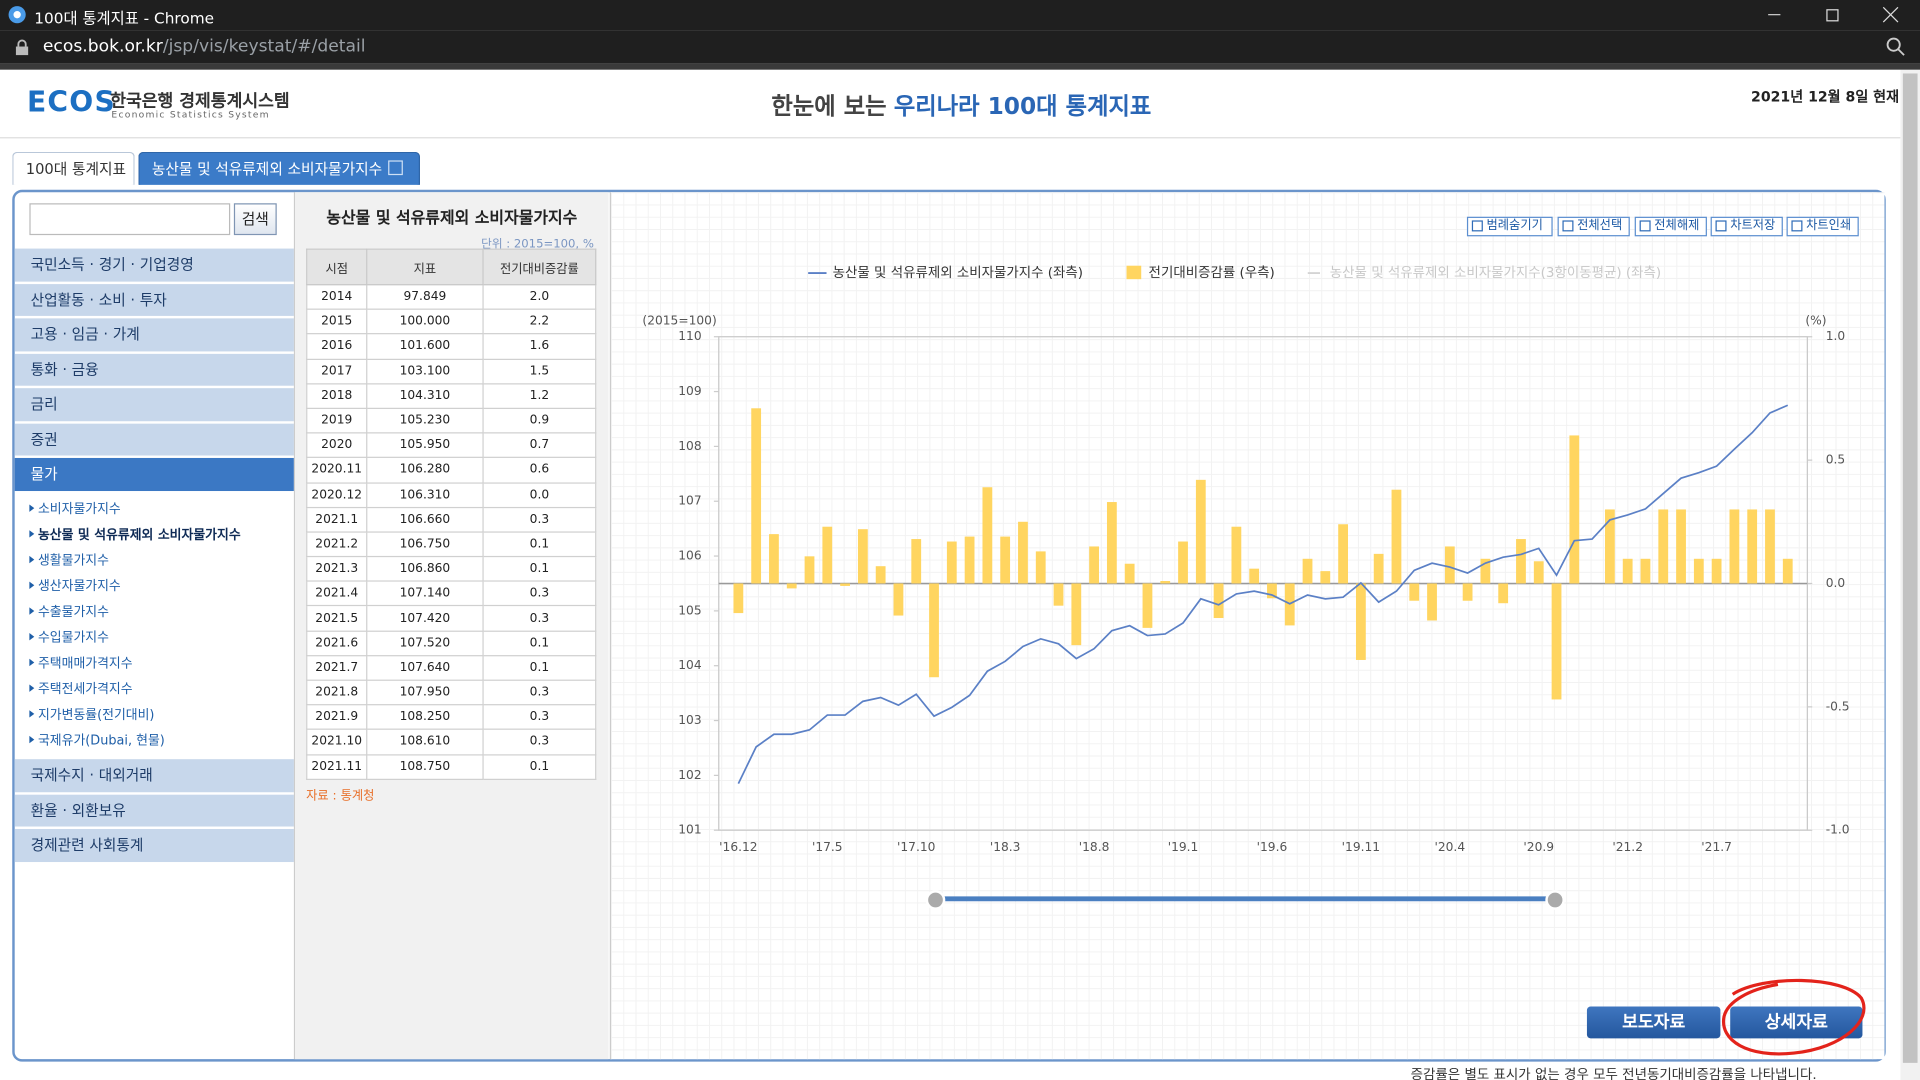 The image size is (1920, 1080). What do you see at coordinates (539, 371) in the screenshot?
I see `table-cell: 1.5` at bounding box center [539, 371].